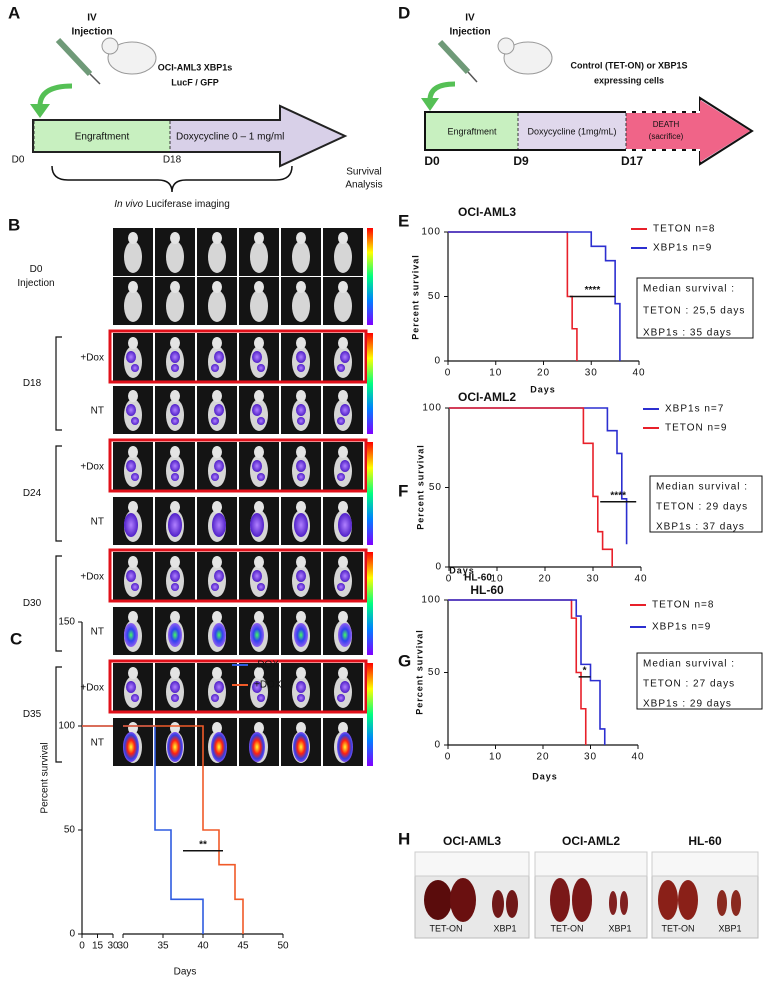 The width and height of the screenshot is (763, 1005). What do you see at coordinates (66, 622) in the screenshot?
I see `y-tick-label: 150` at bounding box center [66, 622].